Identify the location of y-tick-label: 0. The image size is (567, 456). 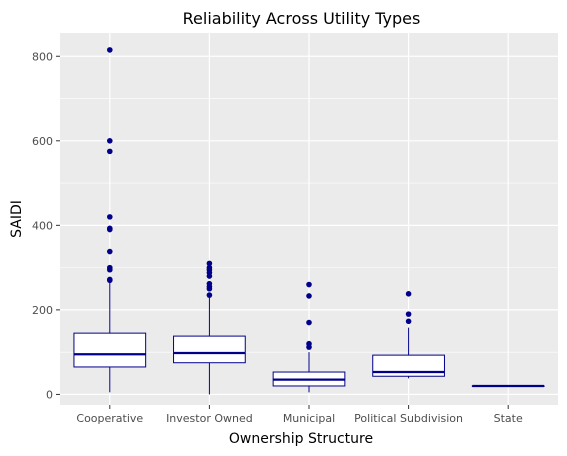
(49, 394).